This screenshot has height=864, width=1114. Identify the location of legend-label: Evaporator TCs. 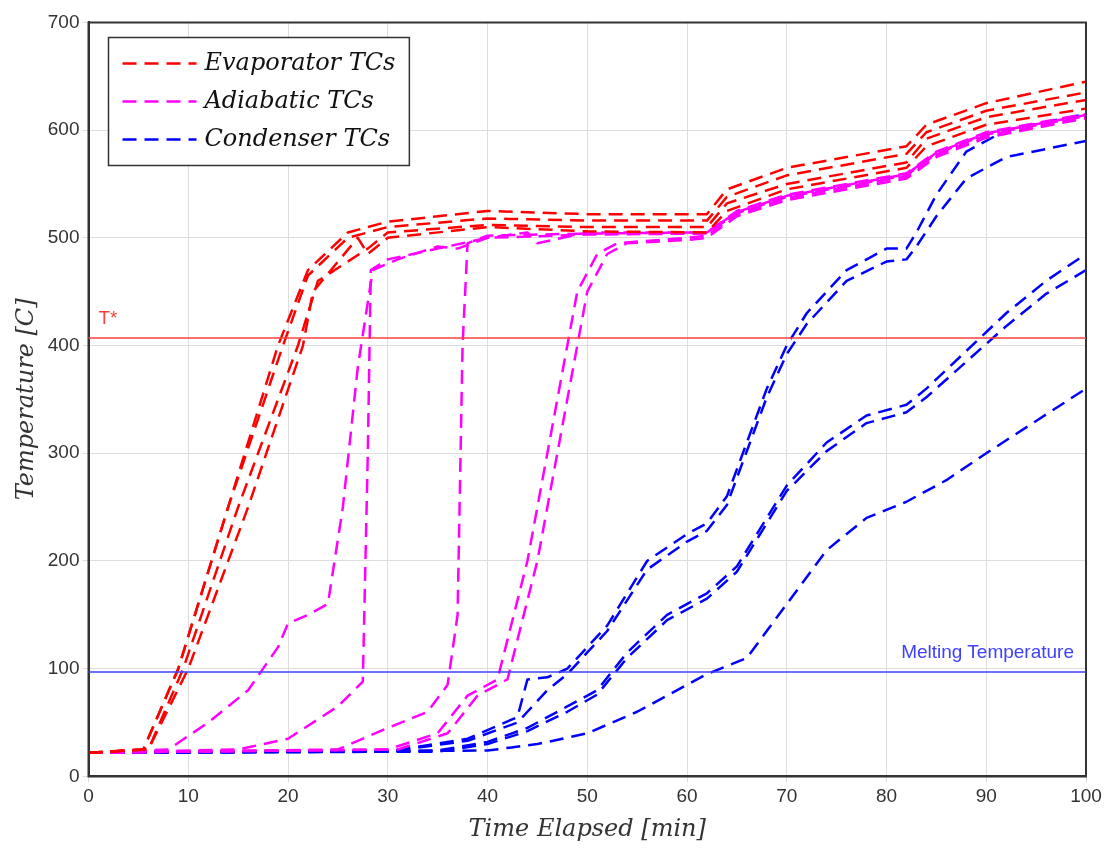
(299, 61).